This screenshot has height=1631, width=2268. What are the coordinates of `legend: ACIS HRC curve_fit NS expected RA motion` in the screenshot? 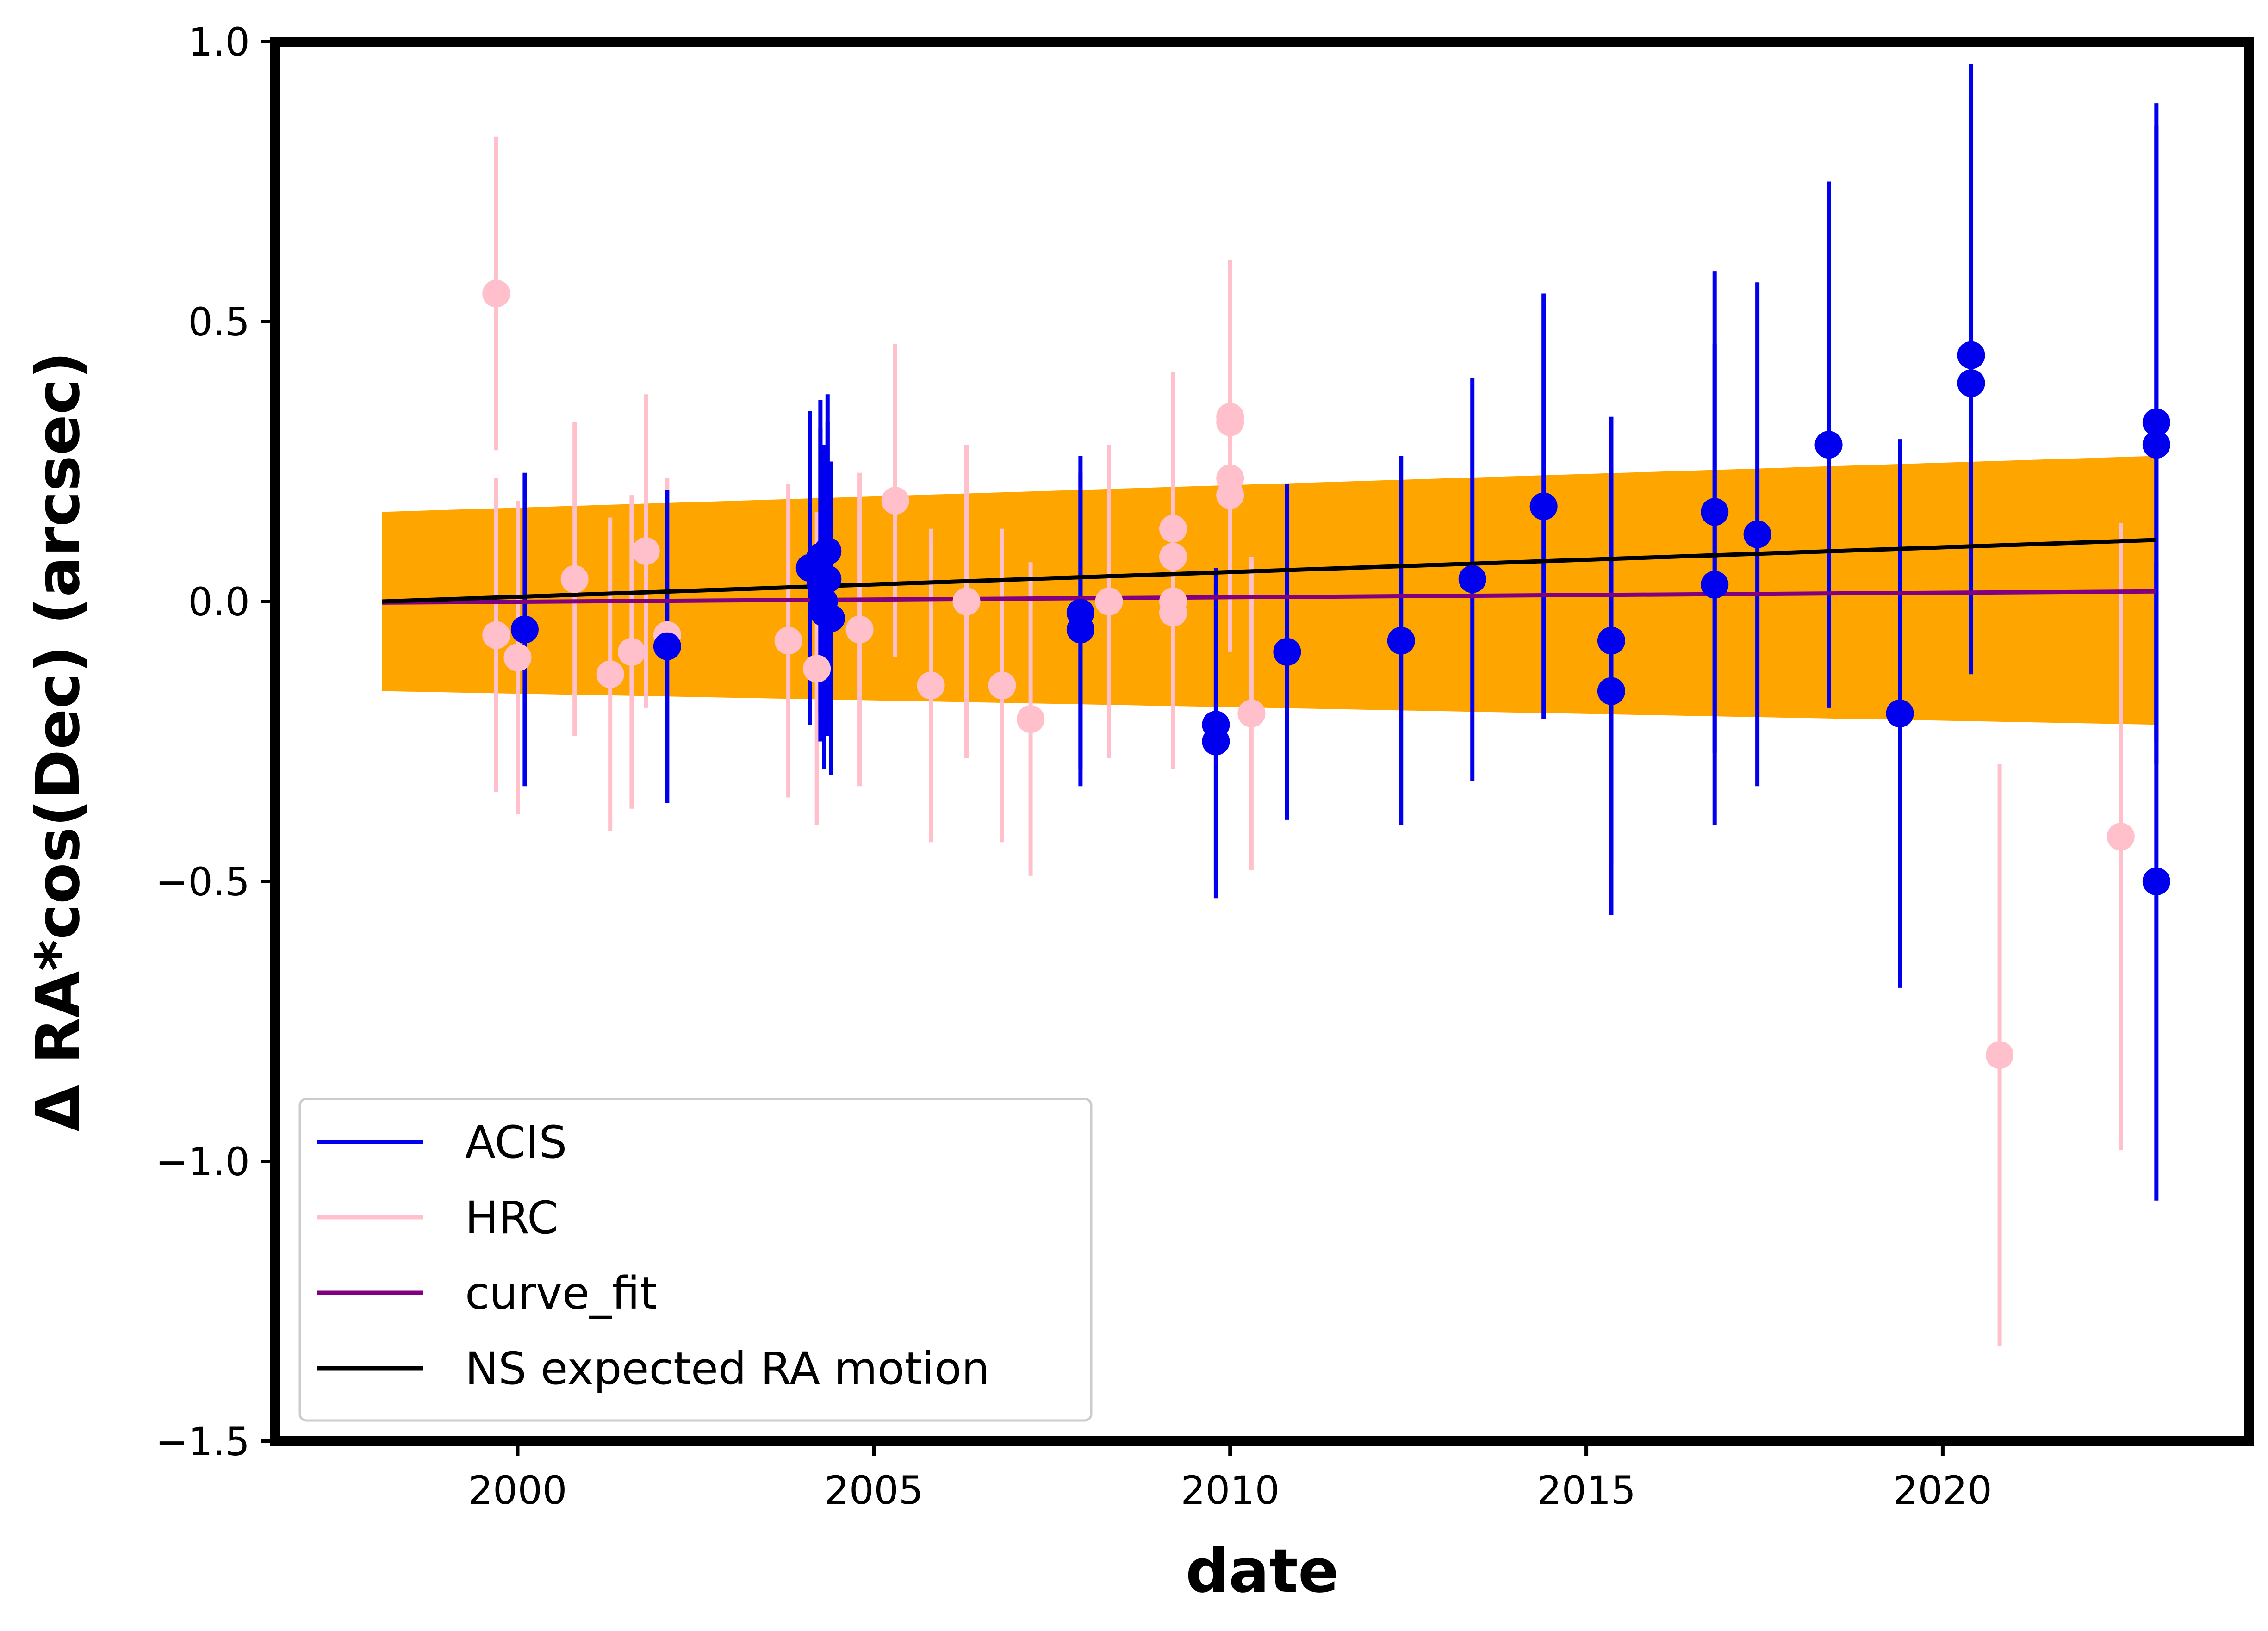 It's located at (695, 1260).